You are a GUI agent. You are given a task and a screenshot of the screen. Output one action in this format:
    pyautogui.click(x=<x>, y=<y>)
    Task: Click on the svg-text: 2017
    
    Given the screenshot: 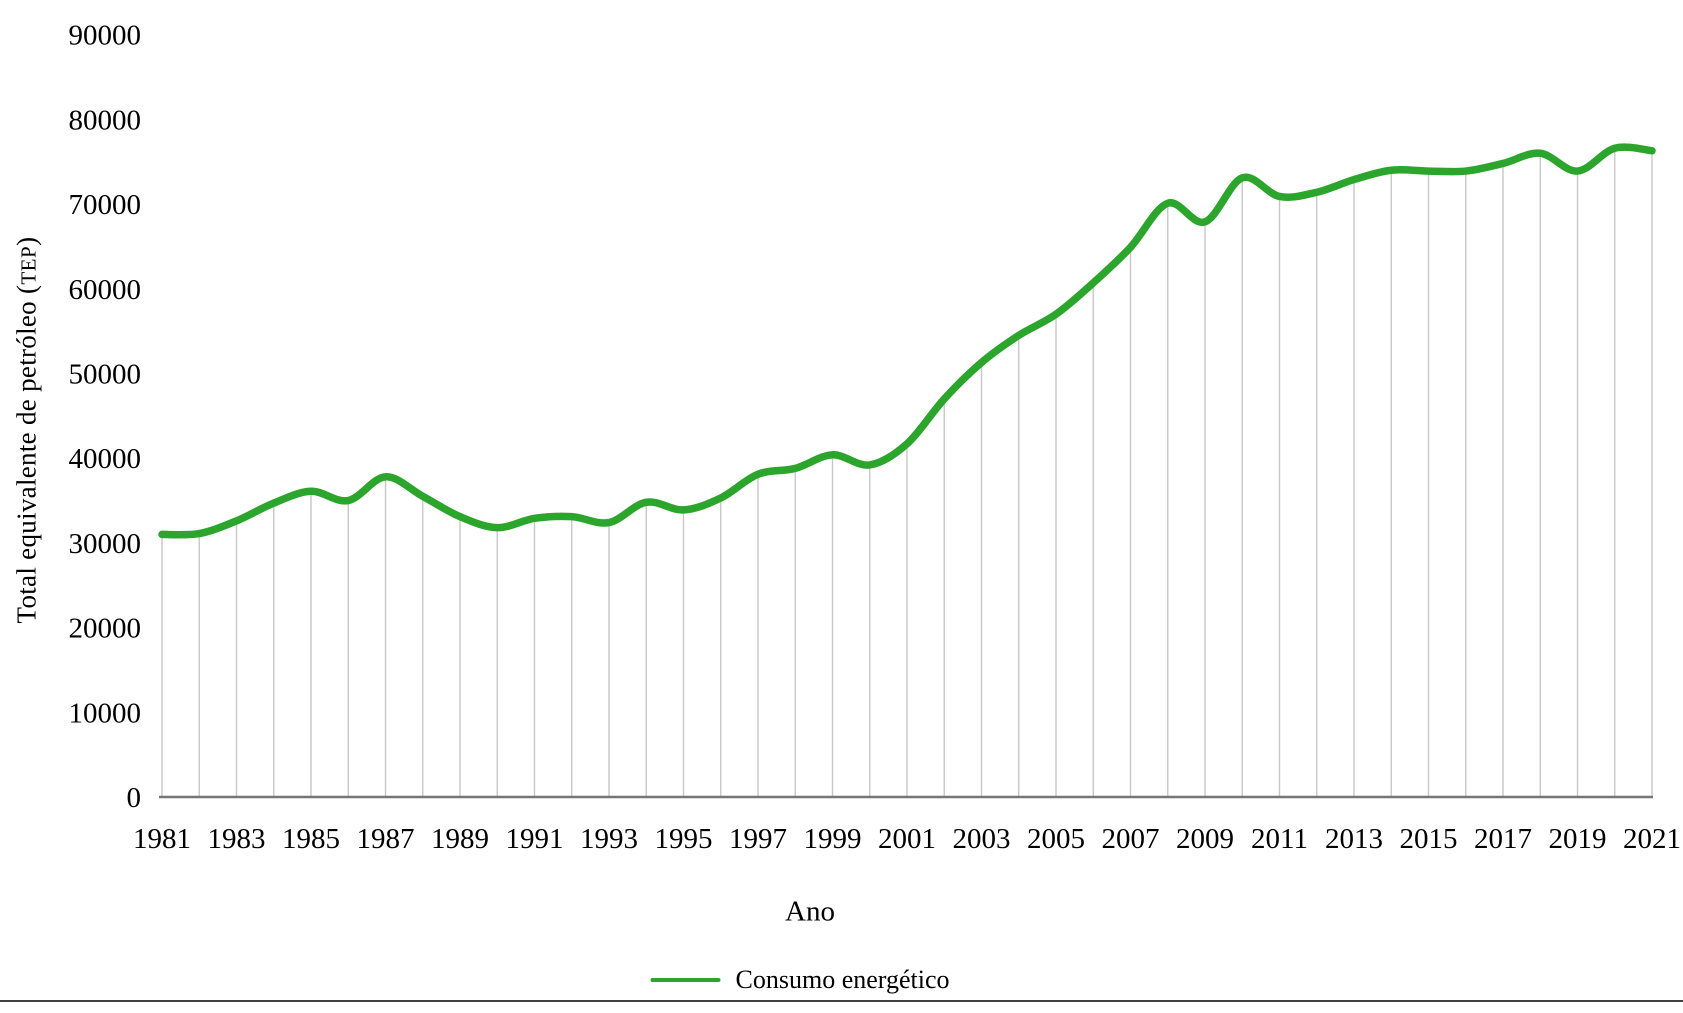 What is the action you would take?
    pyautogui.click(x=1503, y=839)
    